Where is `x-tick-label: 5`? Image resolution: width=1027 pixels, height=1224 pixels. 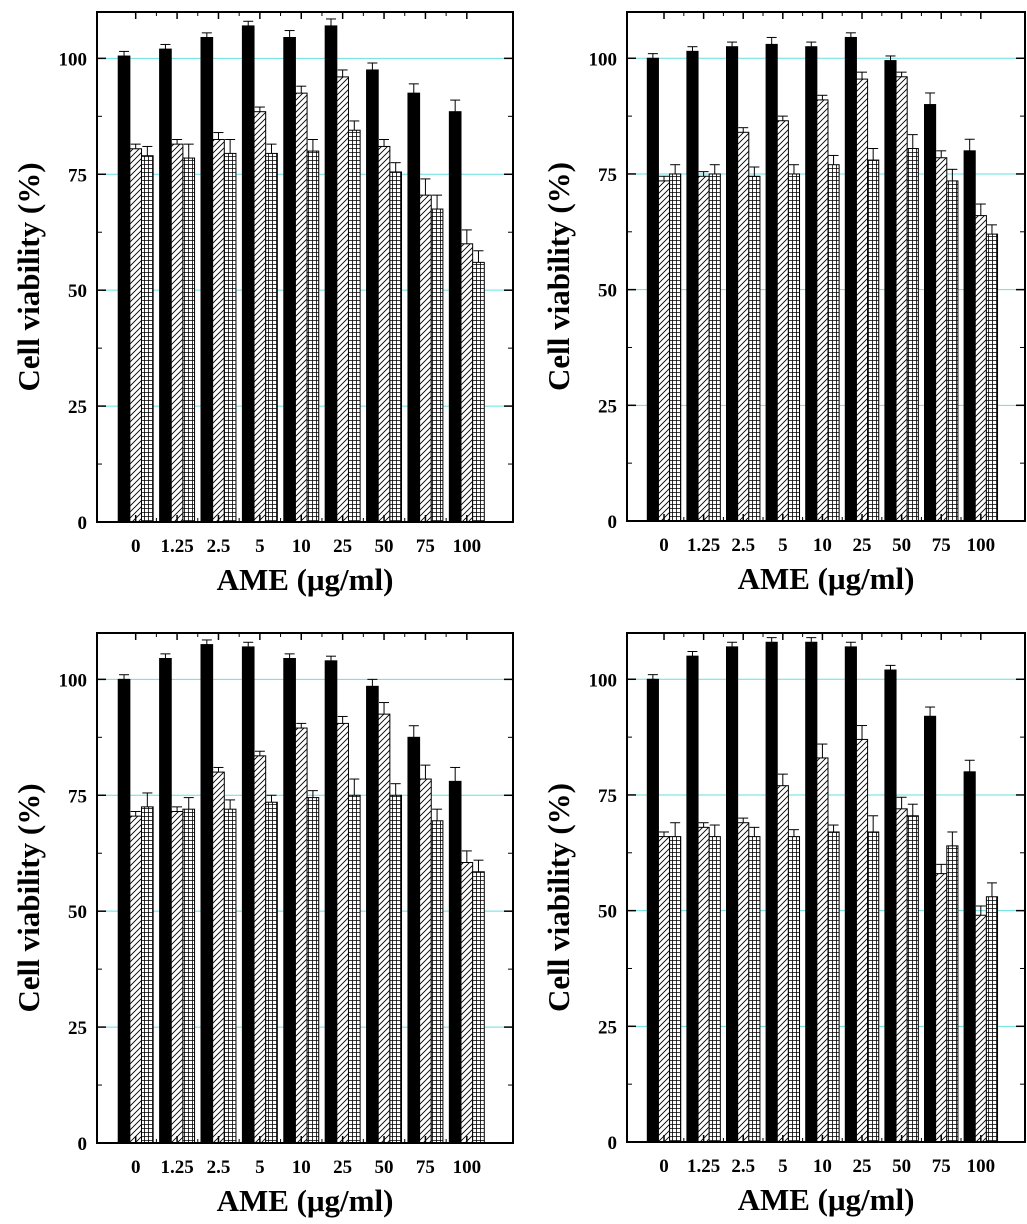
x-tick-label: 5 is located at coordinates (260, 1167).